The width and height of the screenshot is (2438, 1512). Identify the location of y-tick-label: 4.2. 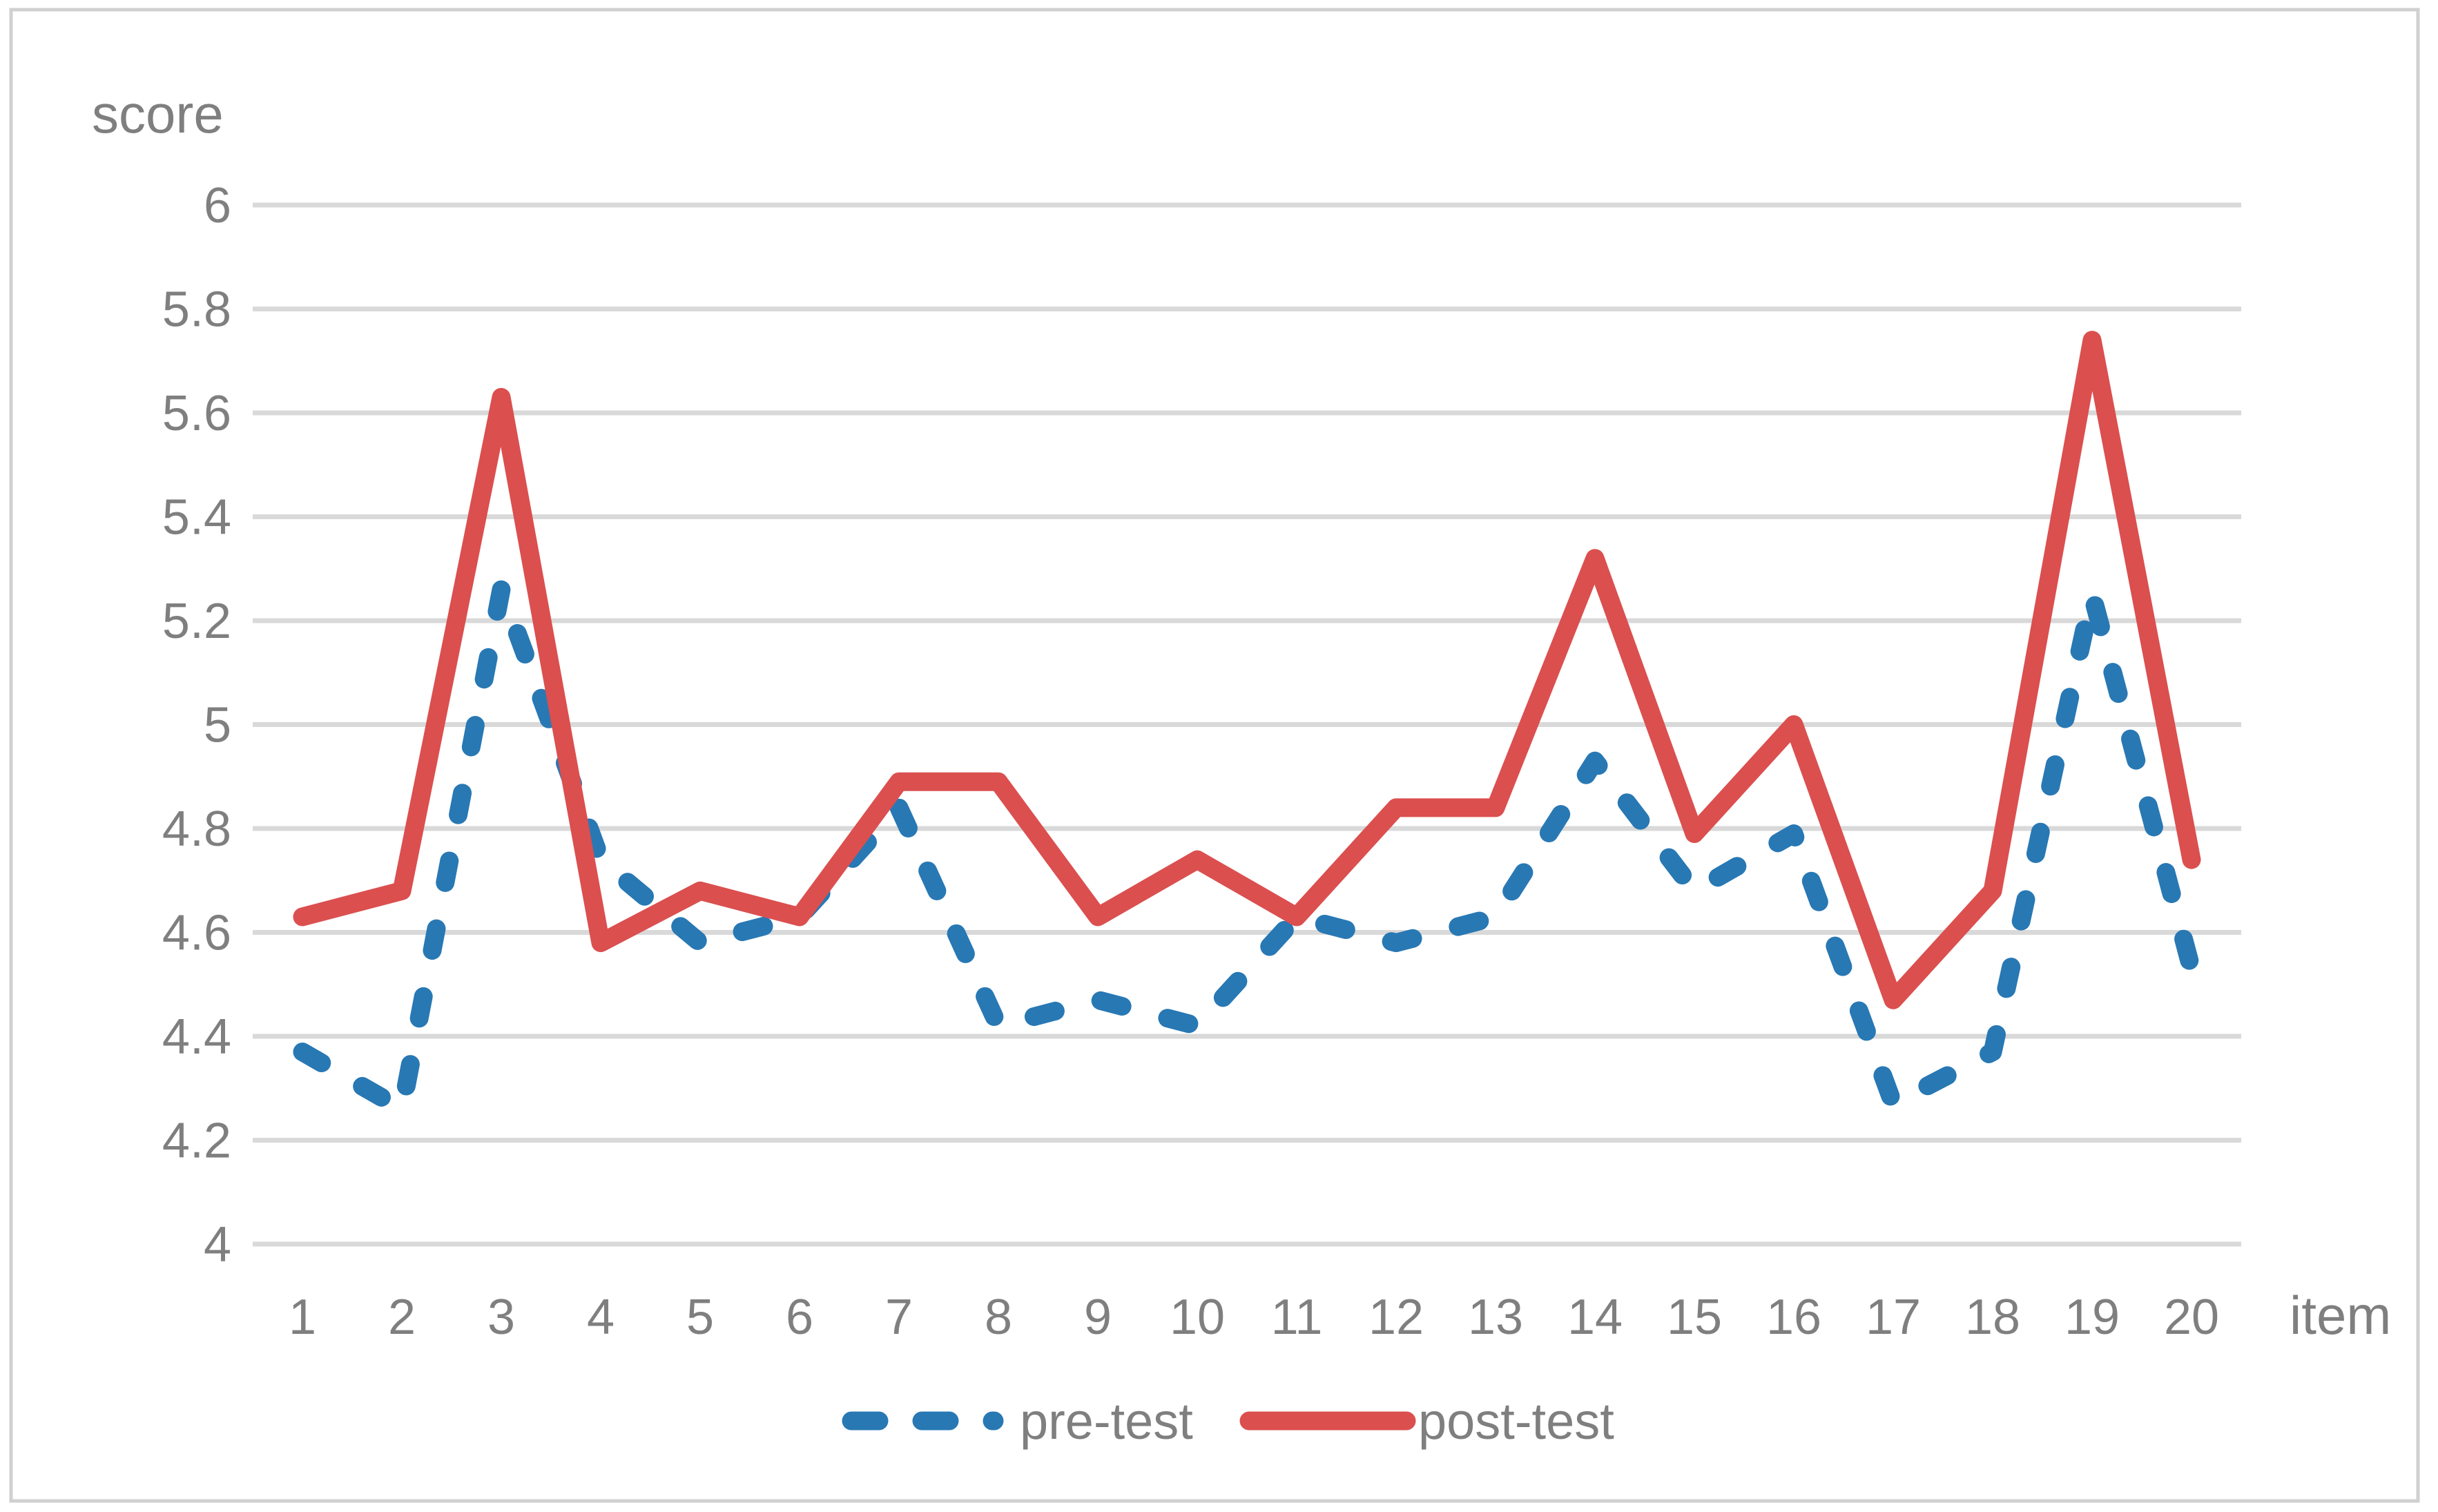
(196, 1141).